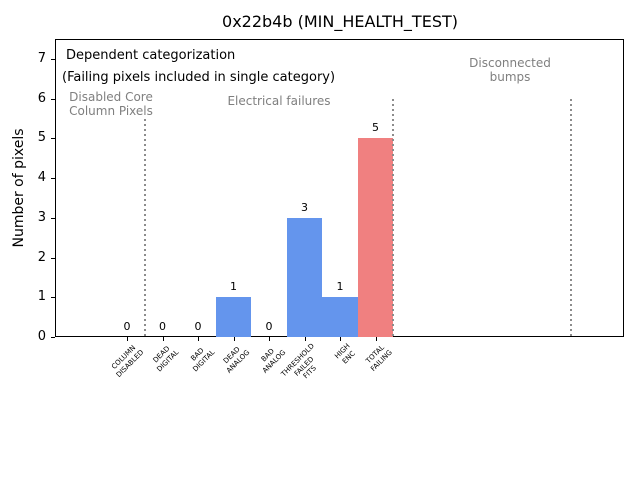 This screenshot has width=640, height=480. What do you see at coordinates (304, 207) in the screenshot?
I see `bar-value-label: 3` at bounding box center [304, 207].